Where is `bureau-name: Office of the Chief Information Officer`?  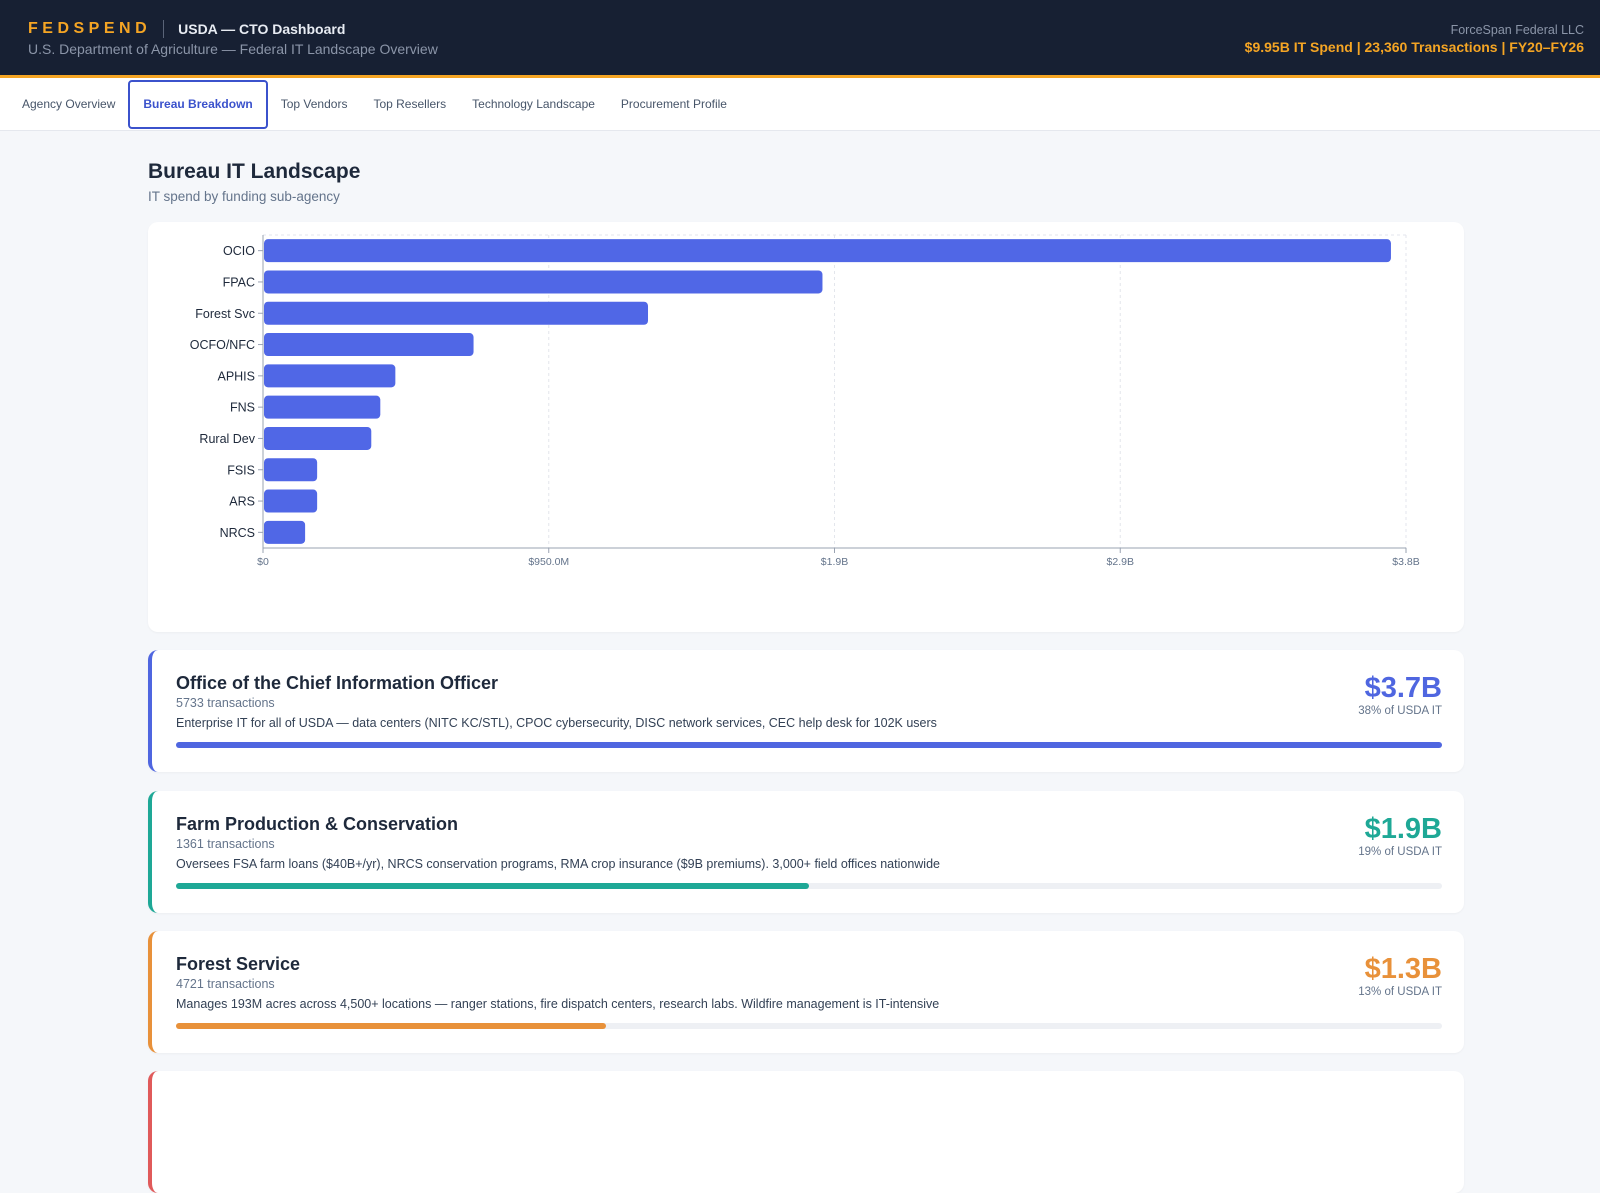
bureau-name: Office of the Chief Information Officer is located at coordinates (337, 683).